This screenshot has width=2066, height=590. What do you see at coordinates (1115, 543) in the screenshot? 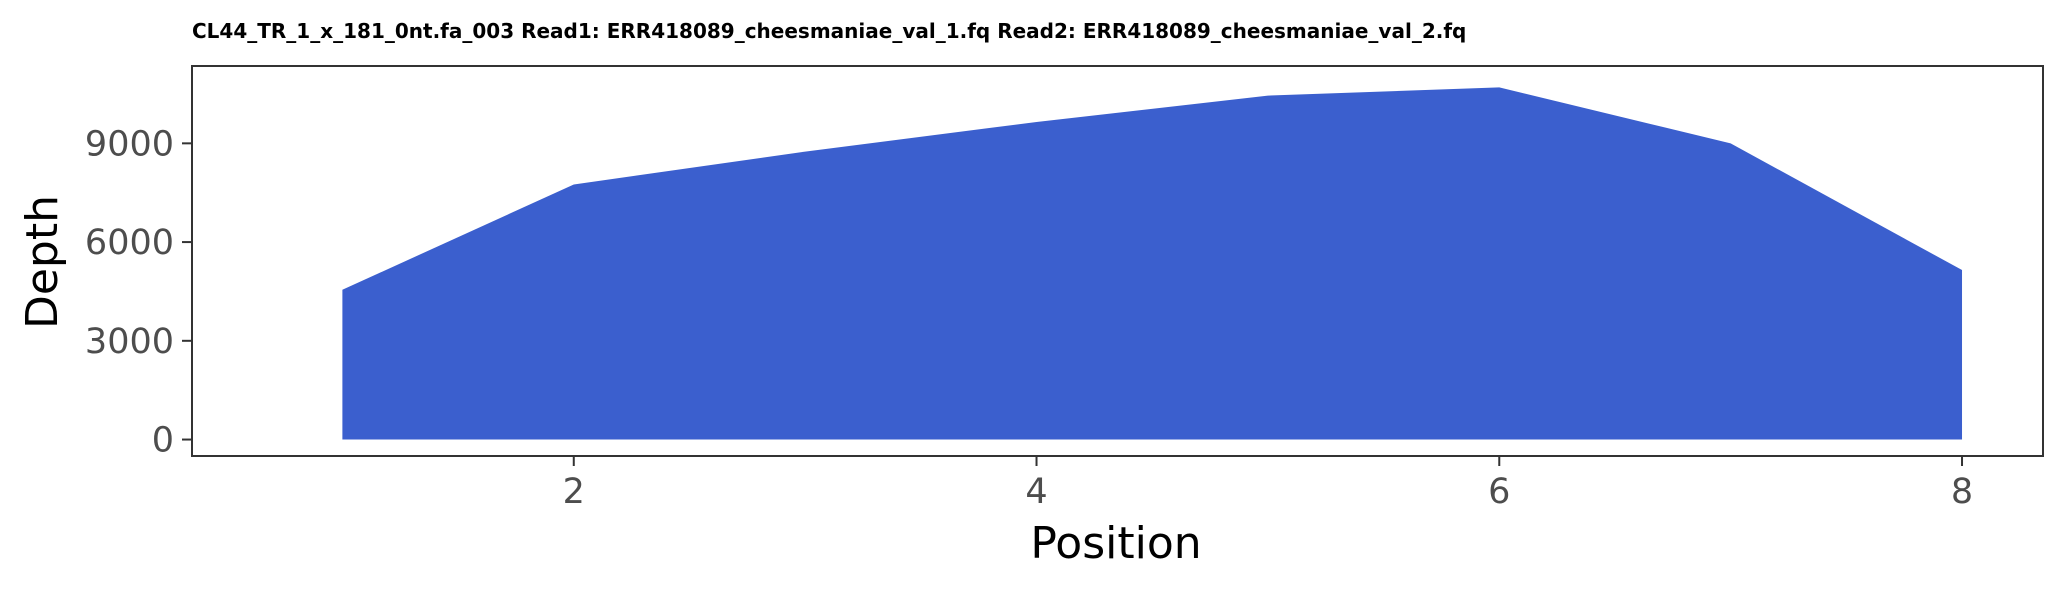
I see `x-axis-title: Position` at bounding box center [1115, 543].